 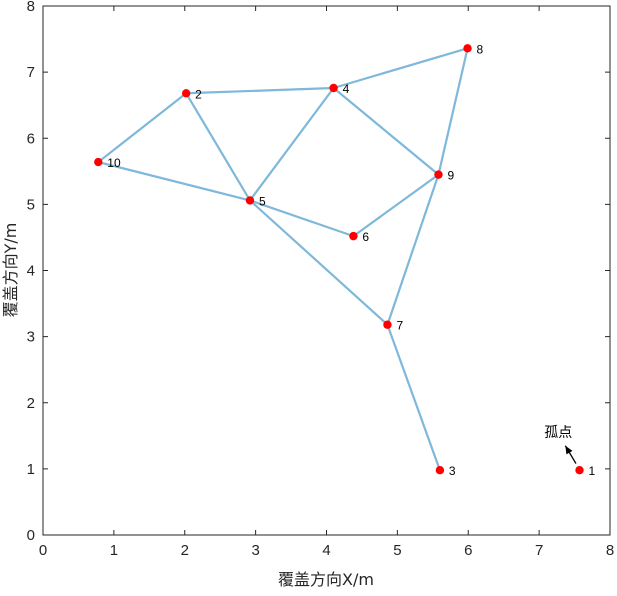 I want to click on y-tick-label: 2, so click(x=31, y=403).